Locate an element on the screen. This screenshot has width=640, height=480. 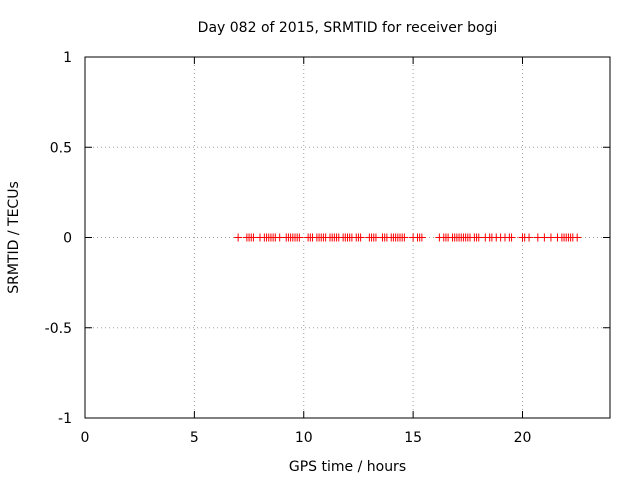
y-tick-label: 0 is located at coordinates (67, 239).